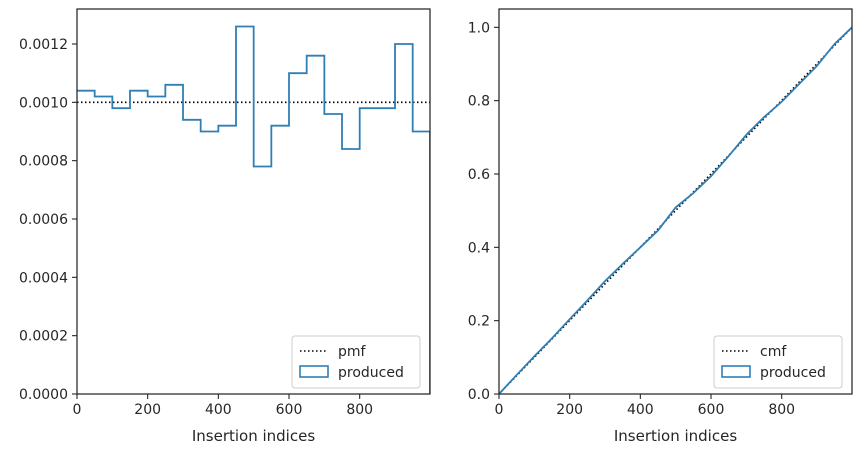 This screenshot has width=861, height=453. I want to click on pmf-legend-label-ref: pmf, so click(352, 352).